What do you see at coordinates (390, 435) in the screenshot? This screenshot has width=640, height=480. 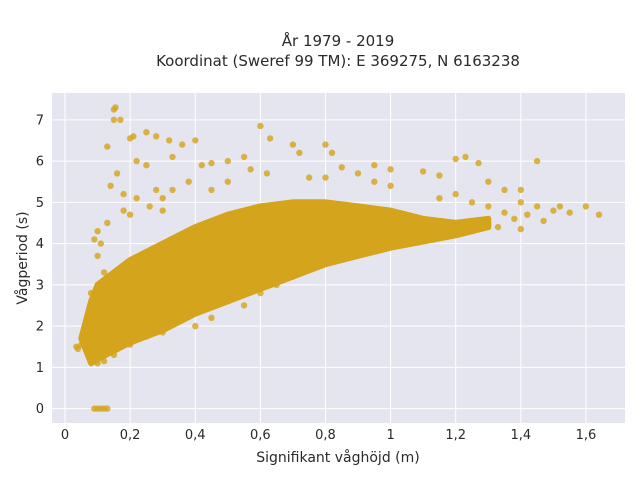 I see `x-tick-label: 1` at bounding box center [390, 435].